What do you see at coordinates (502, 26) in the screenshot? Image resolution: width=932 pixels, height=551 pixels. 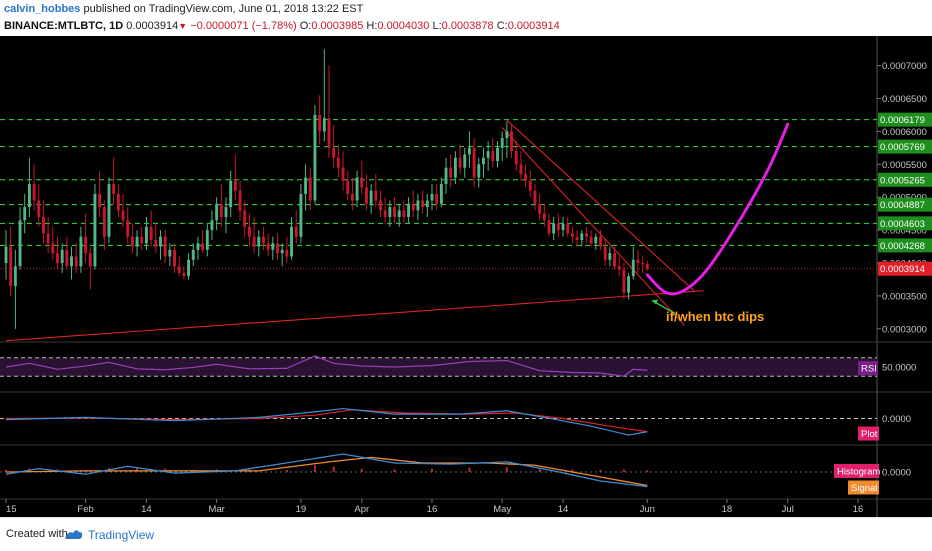 I see `close-label: C:` at bounding box center [502, 26].